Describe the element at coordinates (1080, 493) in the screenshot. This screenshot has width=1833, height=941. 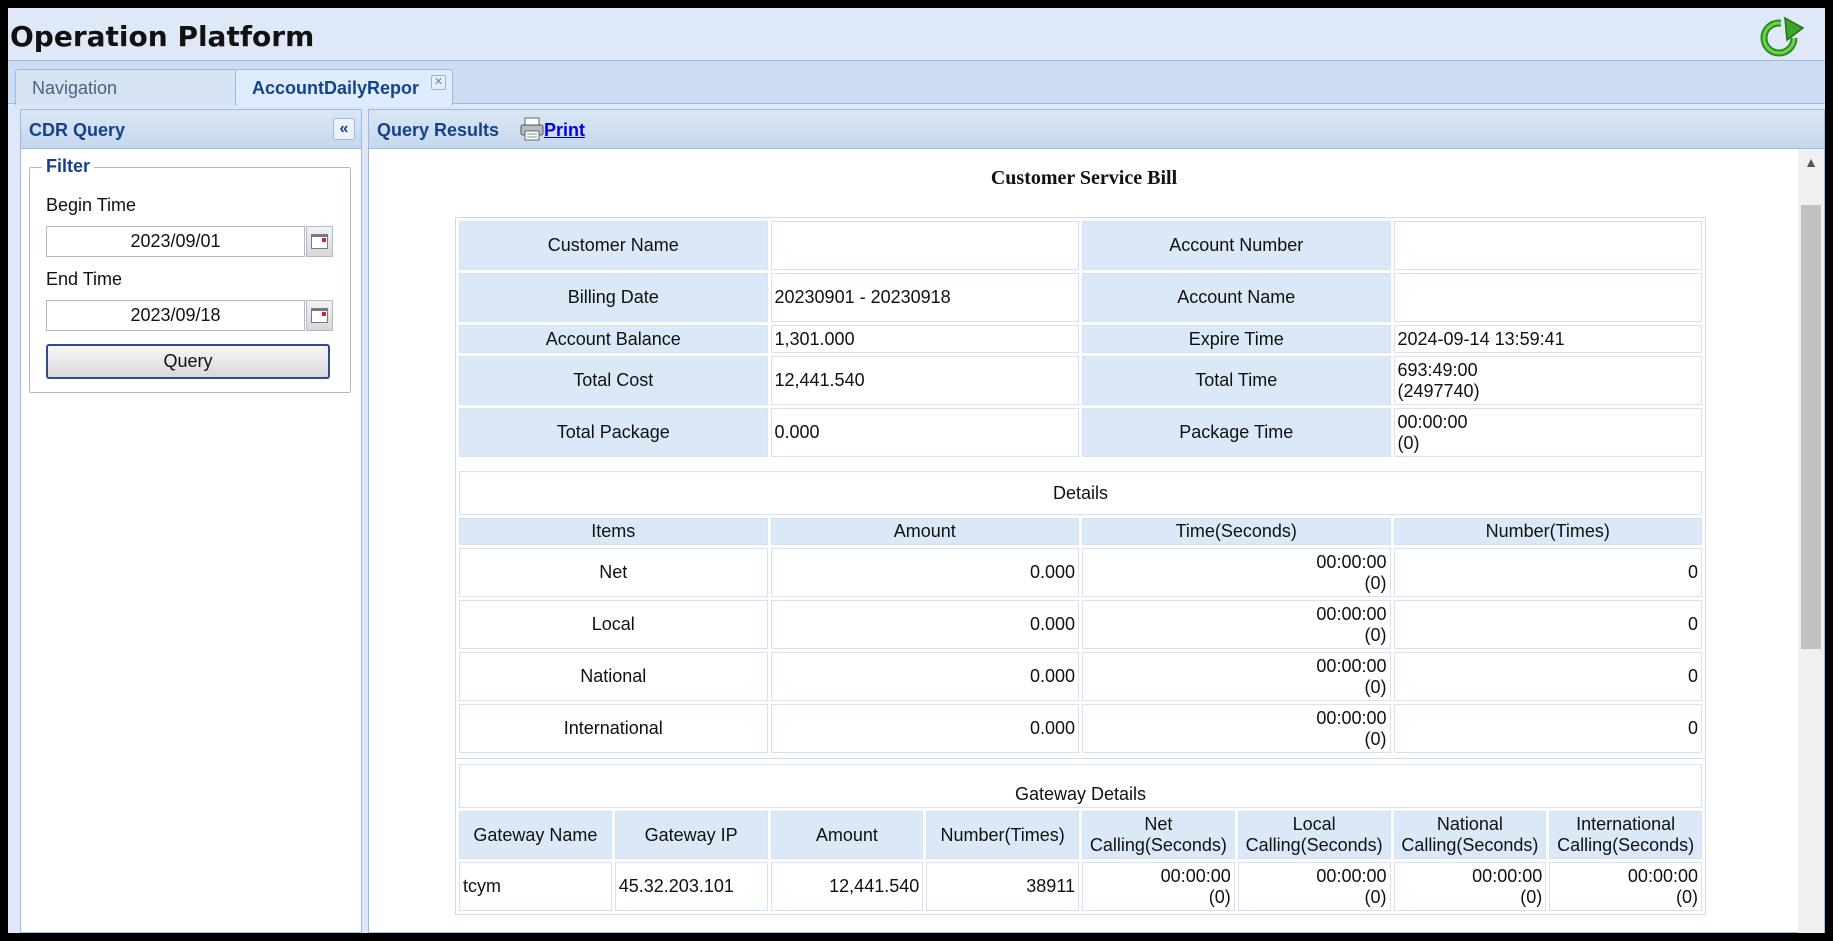
I see `table-row: Details` at that location.